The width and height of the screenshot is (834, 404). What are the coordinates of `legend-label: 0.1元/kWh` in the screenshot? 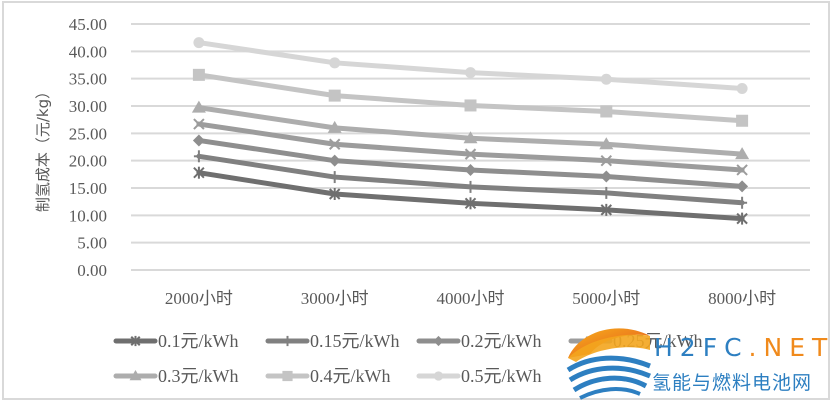 It's located at (198, 341).